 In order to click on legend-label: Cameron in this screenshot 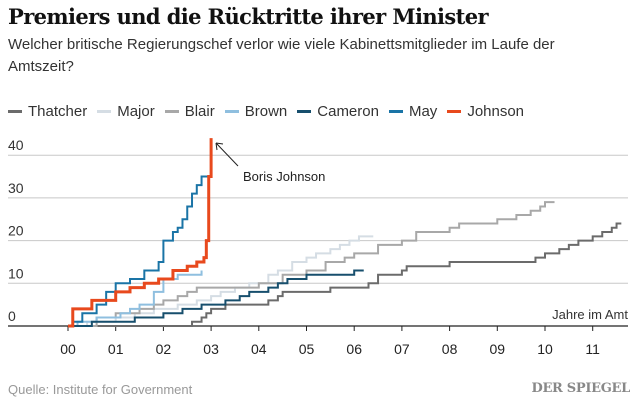, I will do `click(348, 111)`.